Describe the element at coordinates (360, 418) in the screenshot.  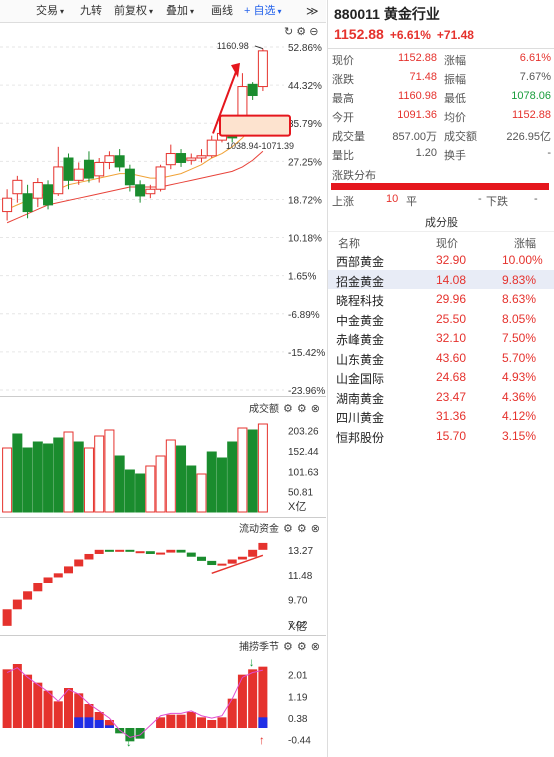
I see `stock-name: 四川黄金` at that location.